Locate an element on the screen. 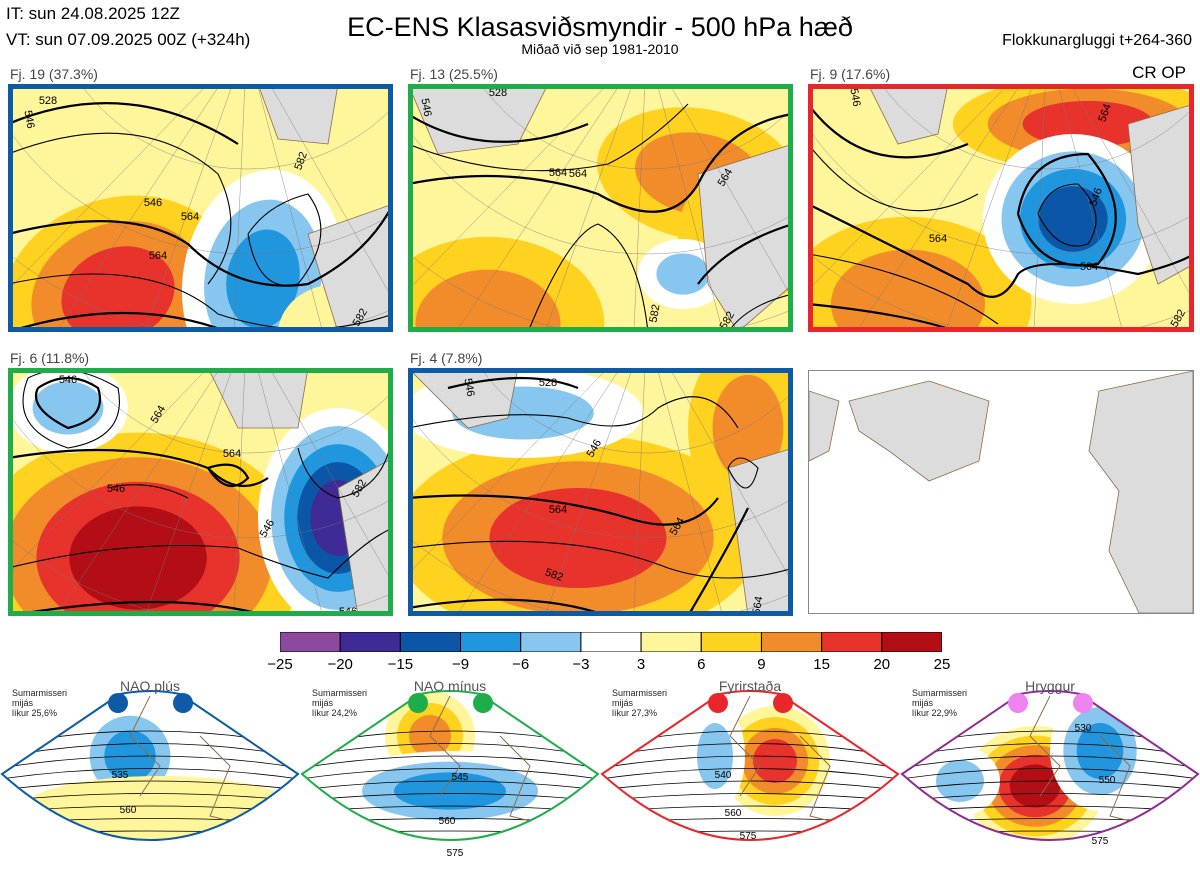 Image resolution: width=1200 pixels, height=871 pixels. colorbar-tick-label: −20 is located at coordinates (340, 664).